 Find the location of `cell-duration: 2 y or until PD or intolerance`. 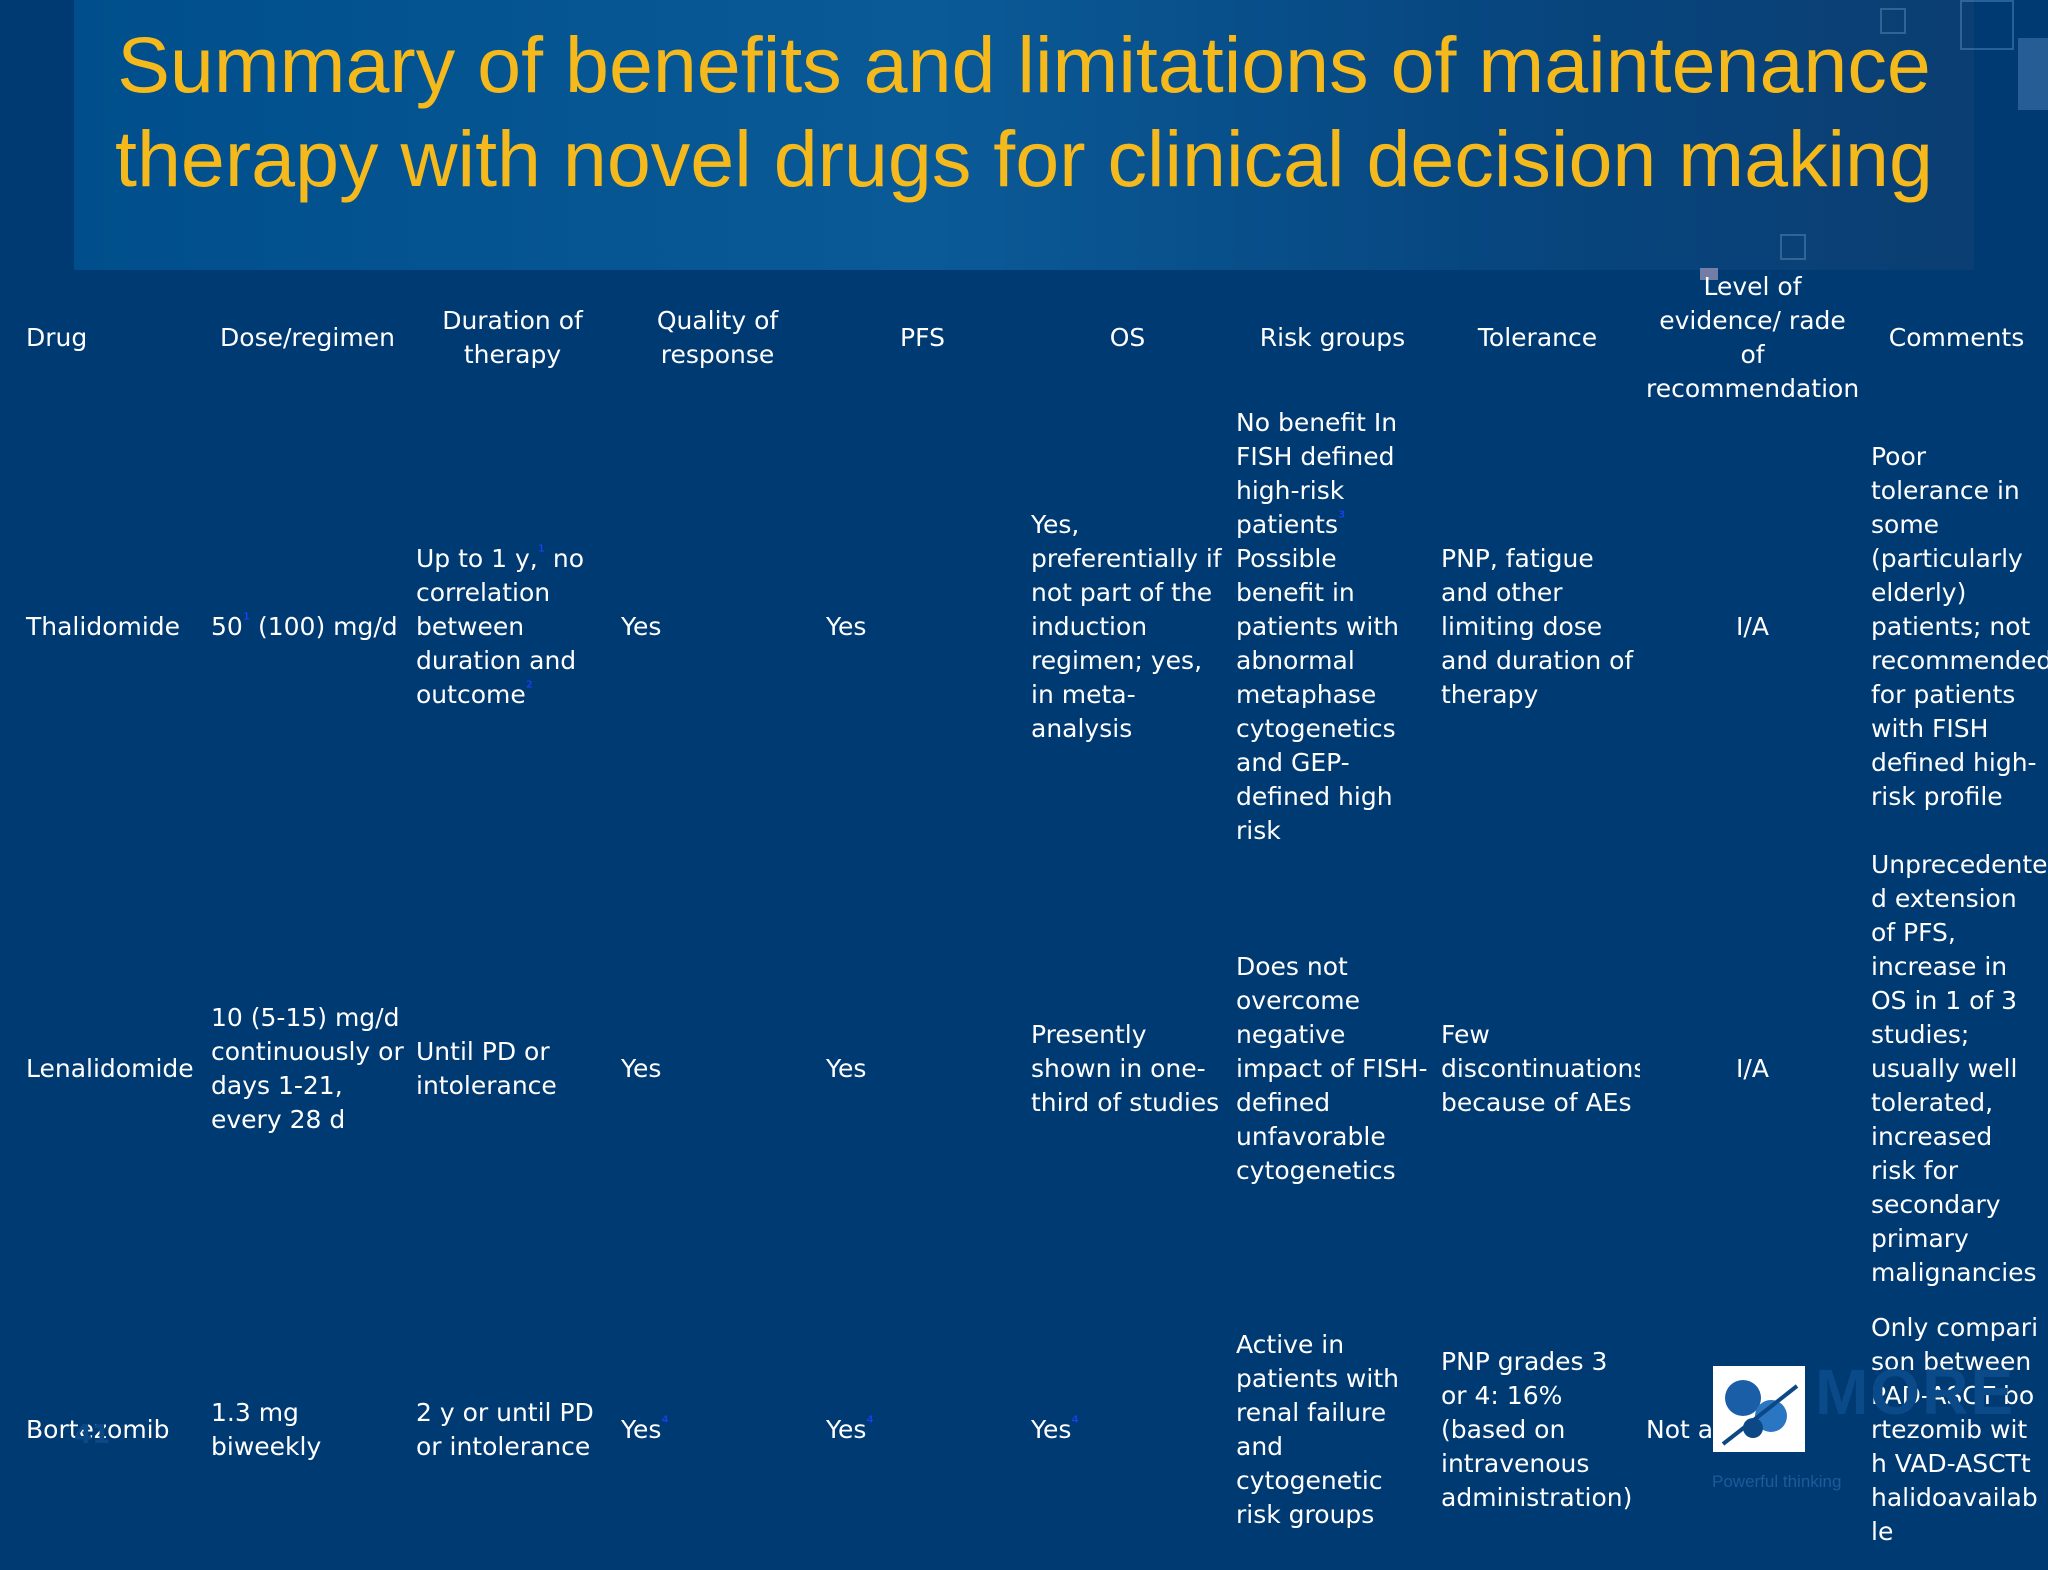

cell-duration: 2 y or until PD or intolerance is located at coordinates (505, 1429).